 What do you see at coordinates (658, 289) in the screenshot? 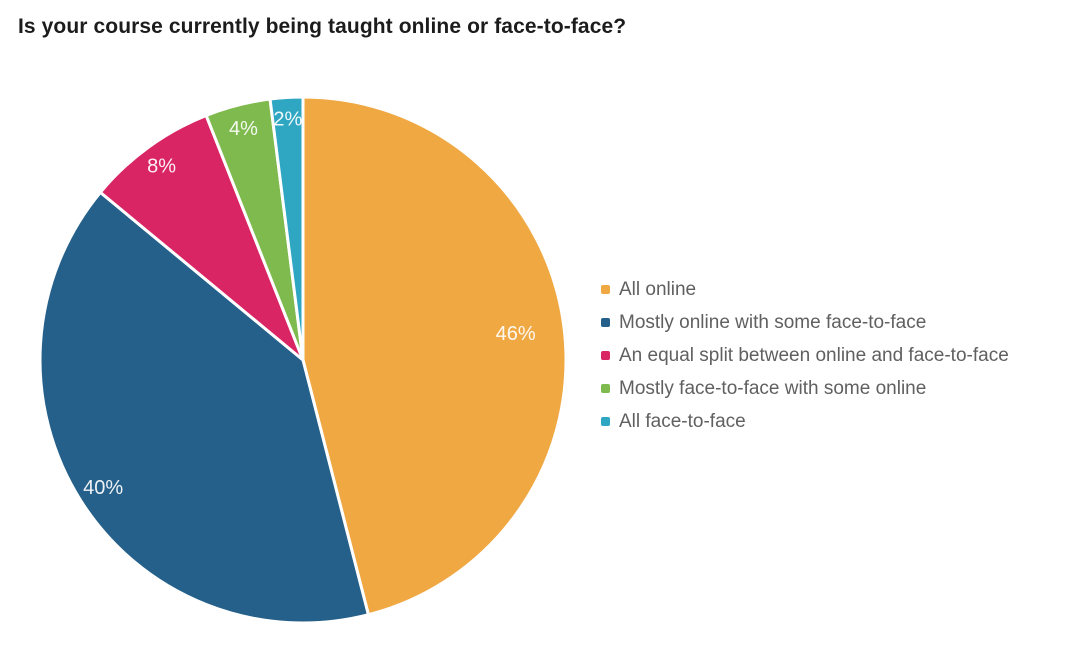
I see `legend-label: All online` at bounding box center [658, 289].